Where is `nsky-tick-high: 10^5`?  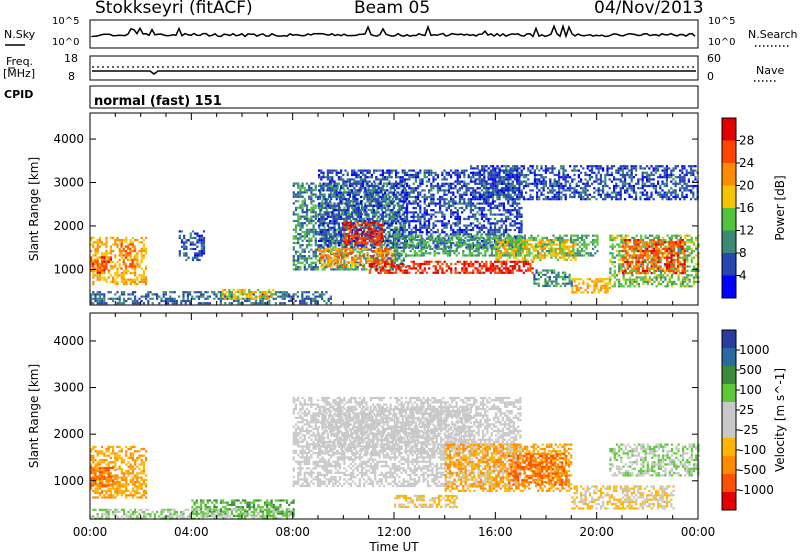 nsky-tick-high: 10^5 is located at coordinates (66, 21).